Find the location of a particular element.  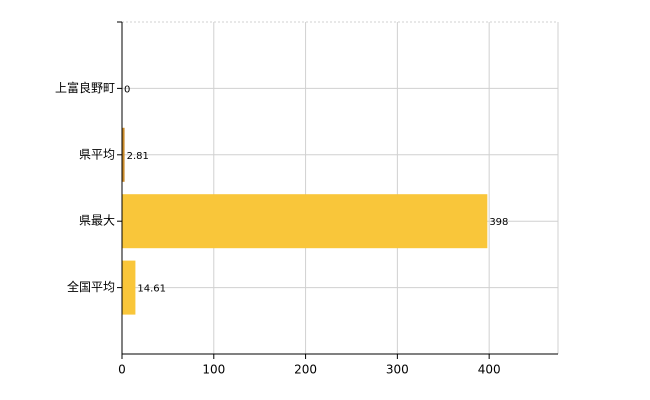

x-tick-label: 400 is located at coordinates (489, 370).